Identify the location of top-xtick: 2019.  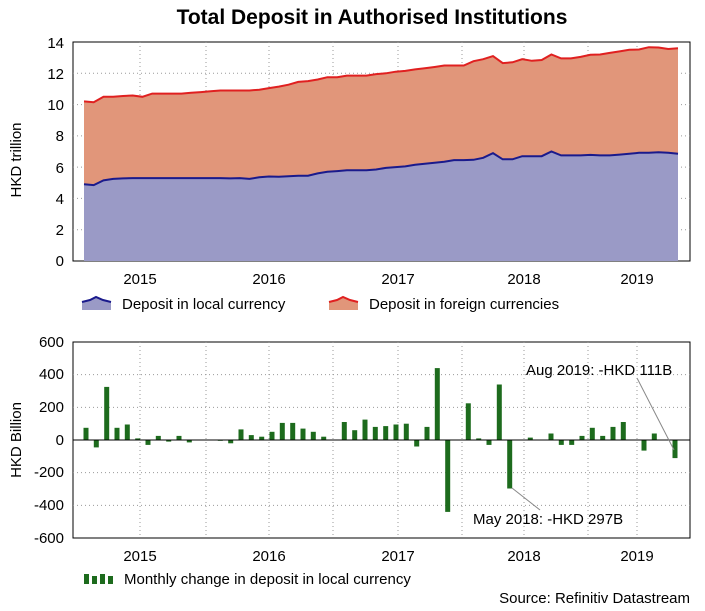
(636, 279).